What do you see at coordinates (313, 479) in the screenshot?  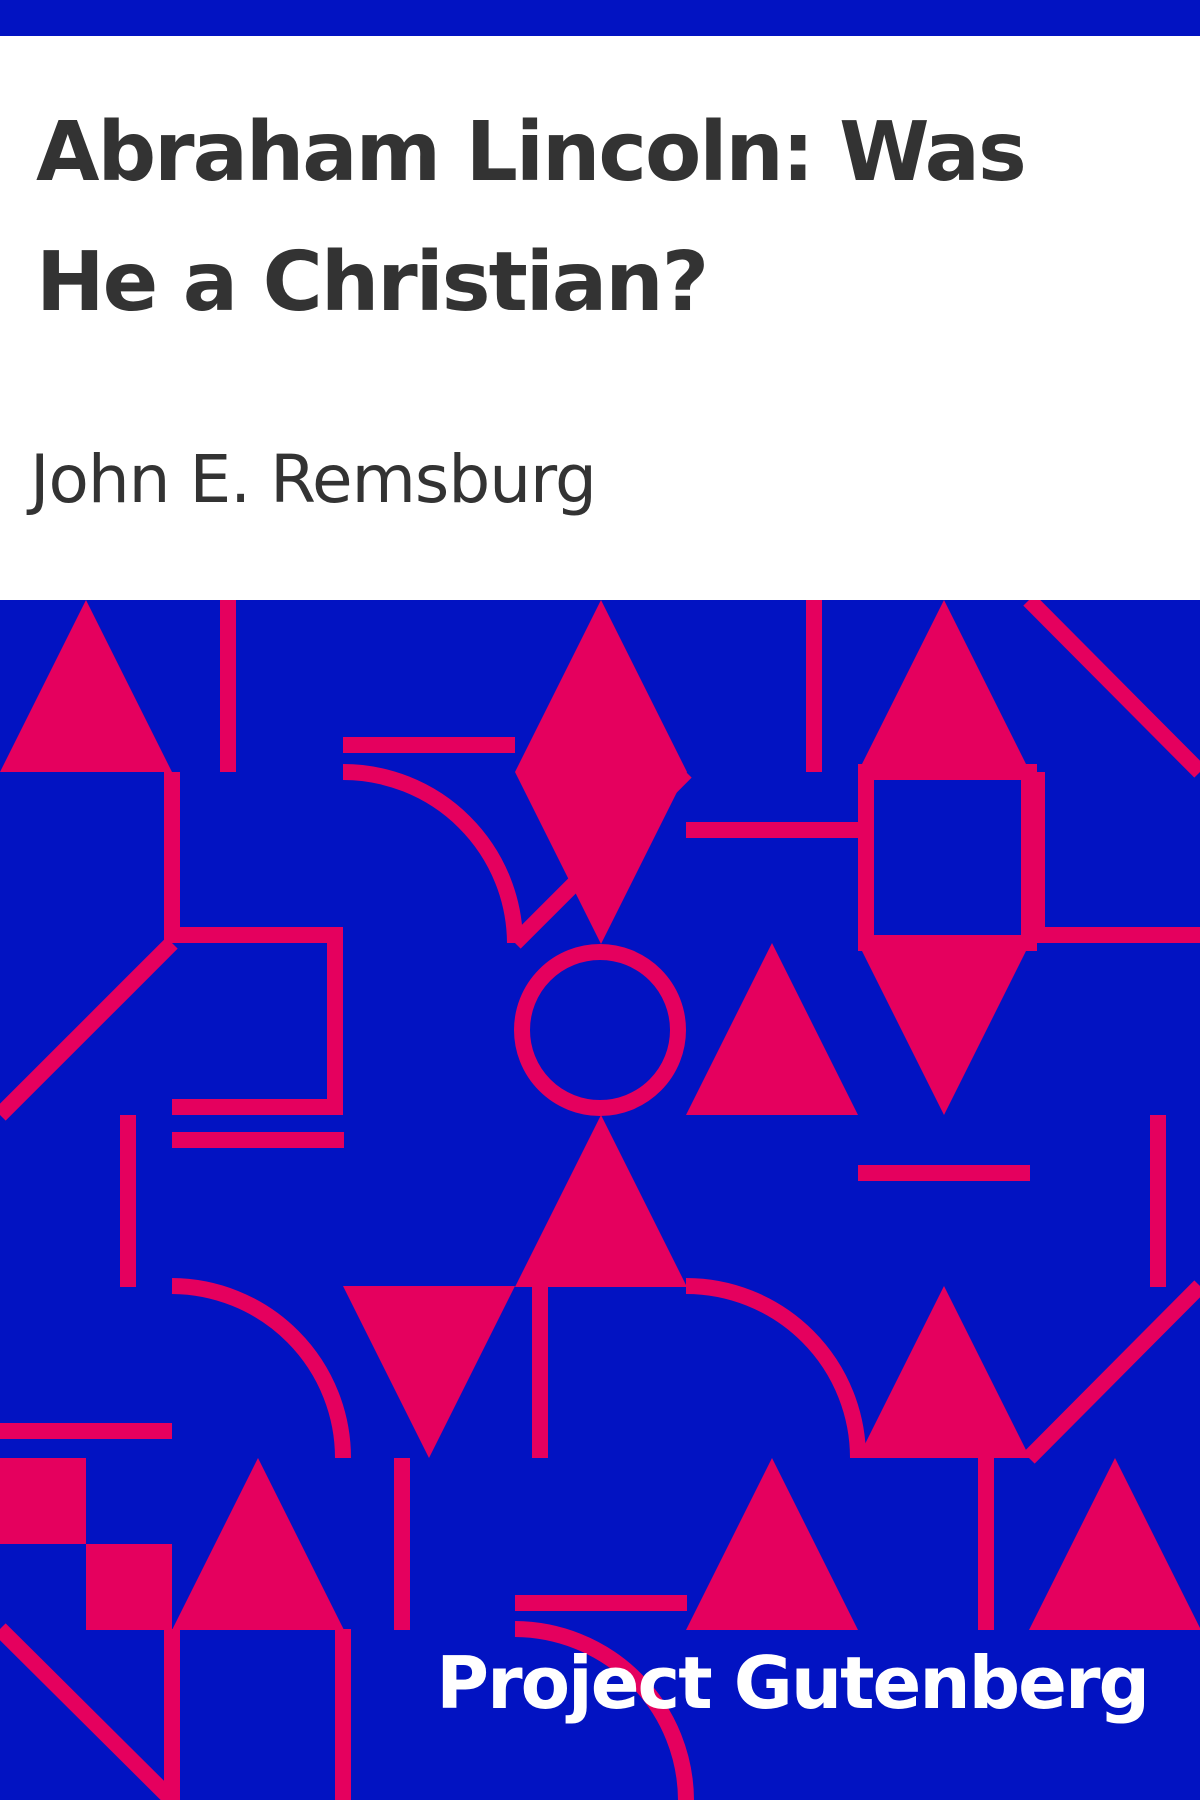 I see `book-author: John E. Remsburg` at bounding box center [313, 479].